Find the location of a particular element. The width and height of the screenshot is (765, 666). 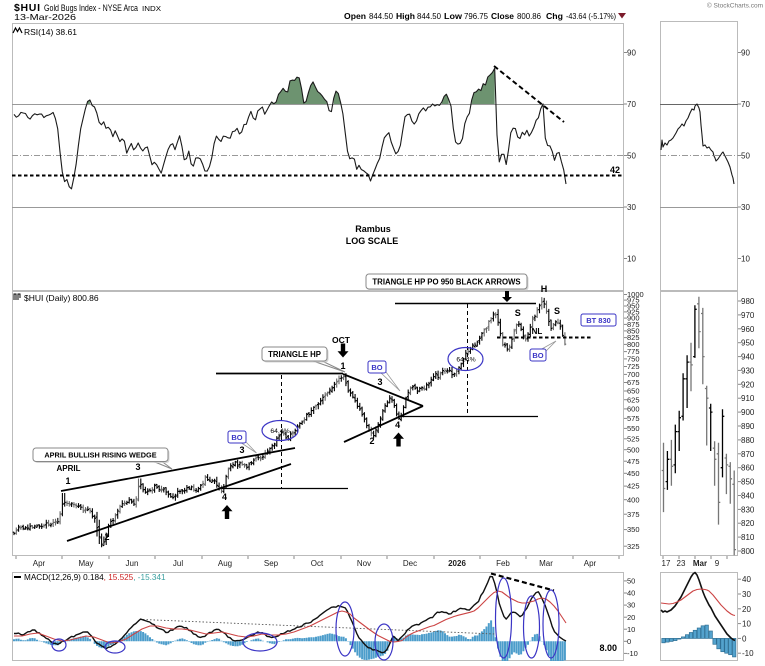

svg-text: 840 is located at coordinates (748, 496).